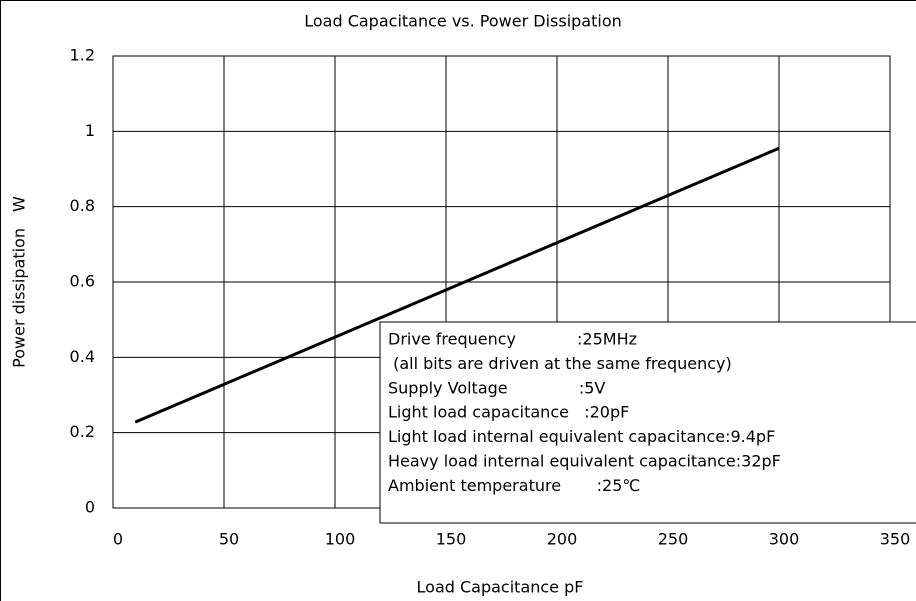 The width and height of the screenshot is (916, 601). Describe the element at coordinates (463, 21) in the screenshot. I see `chart-title: Load Capacitance vs. Power Dissipation` at that location.